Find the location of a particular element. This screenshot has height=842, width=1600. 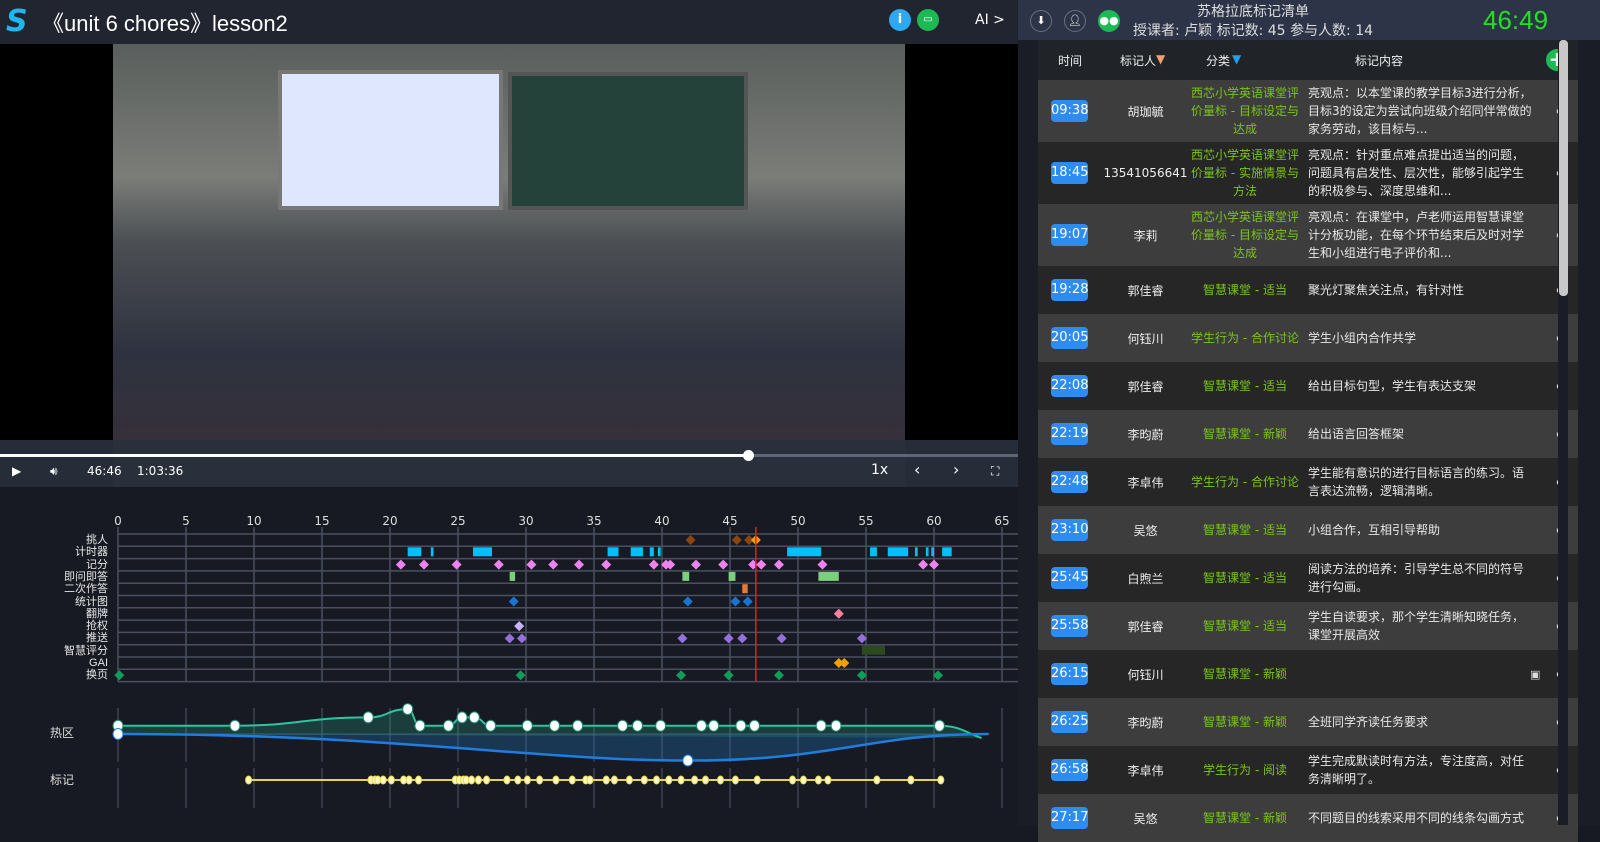

time-badge: 19:28 is located at coordinates (1069, 290).